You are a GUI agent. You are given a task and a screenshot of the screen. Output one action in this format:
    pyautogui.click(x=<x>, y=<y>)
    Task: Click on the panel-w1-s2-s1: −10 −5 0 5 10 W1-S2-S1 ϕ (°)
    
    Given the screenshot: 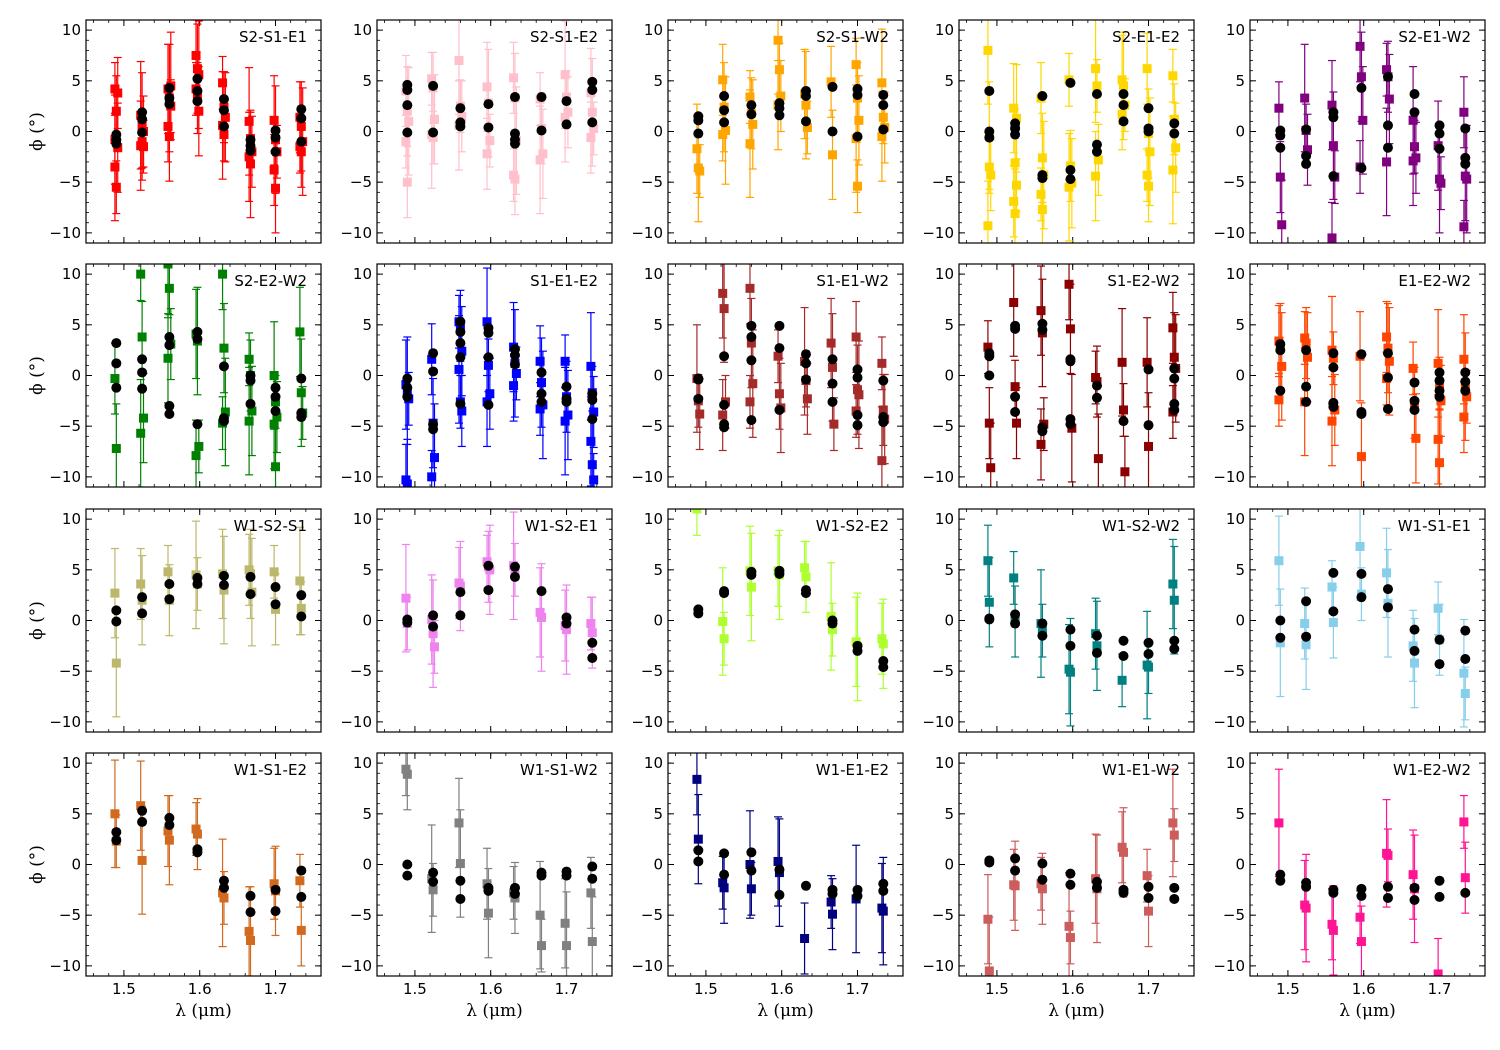 What is the action you would take?
    pyautogui.click(x=174, y=620)
    